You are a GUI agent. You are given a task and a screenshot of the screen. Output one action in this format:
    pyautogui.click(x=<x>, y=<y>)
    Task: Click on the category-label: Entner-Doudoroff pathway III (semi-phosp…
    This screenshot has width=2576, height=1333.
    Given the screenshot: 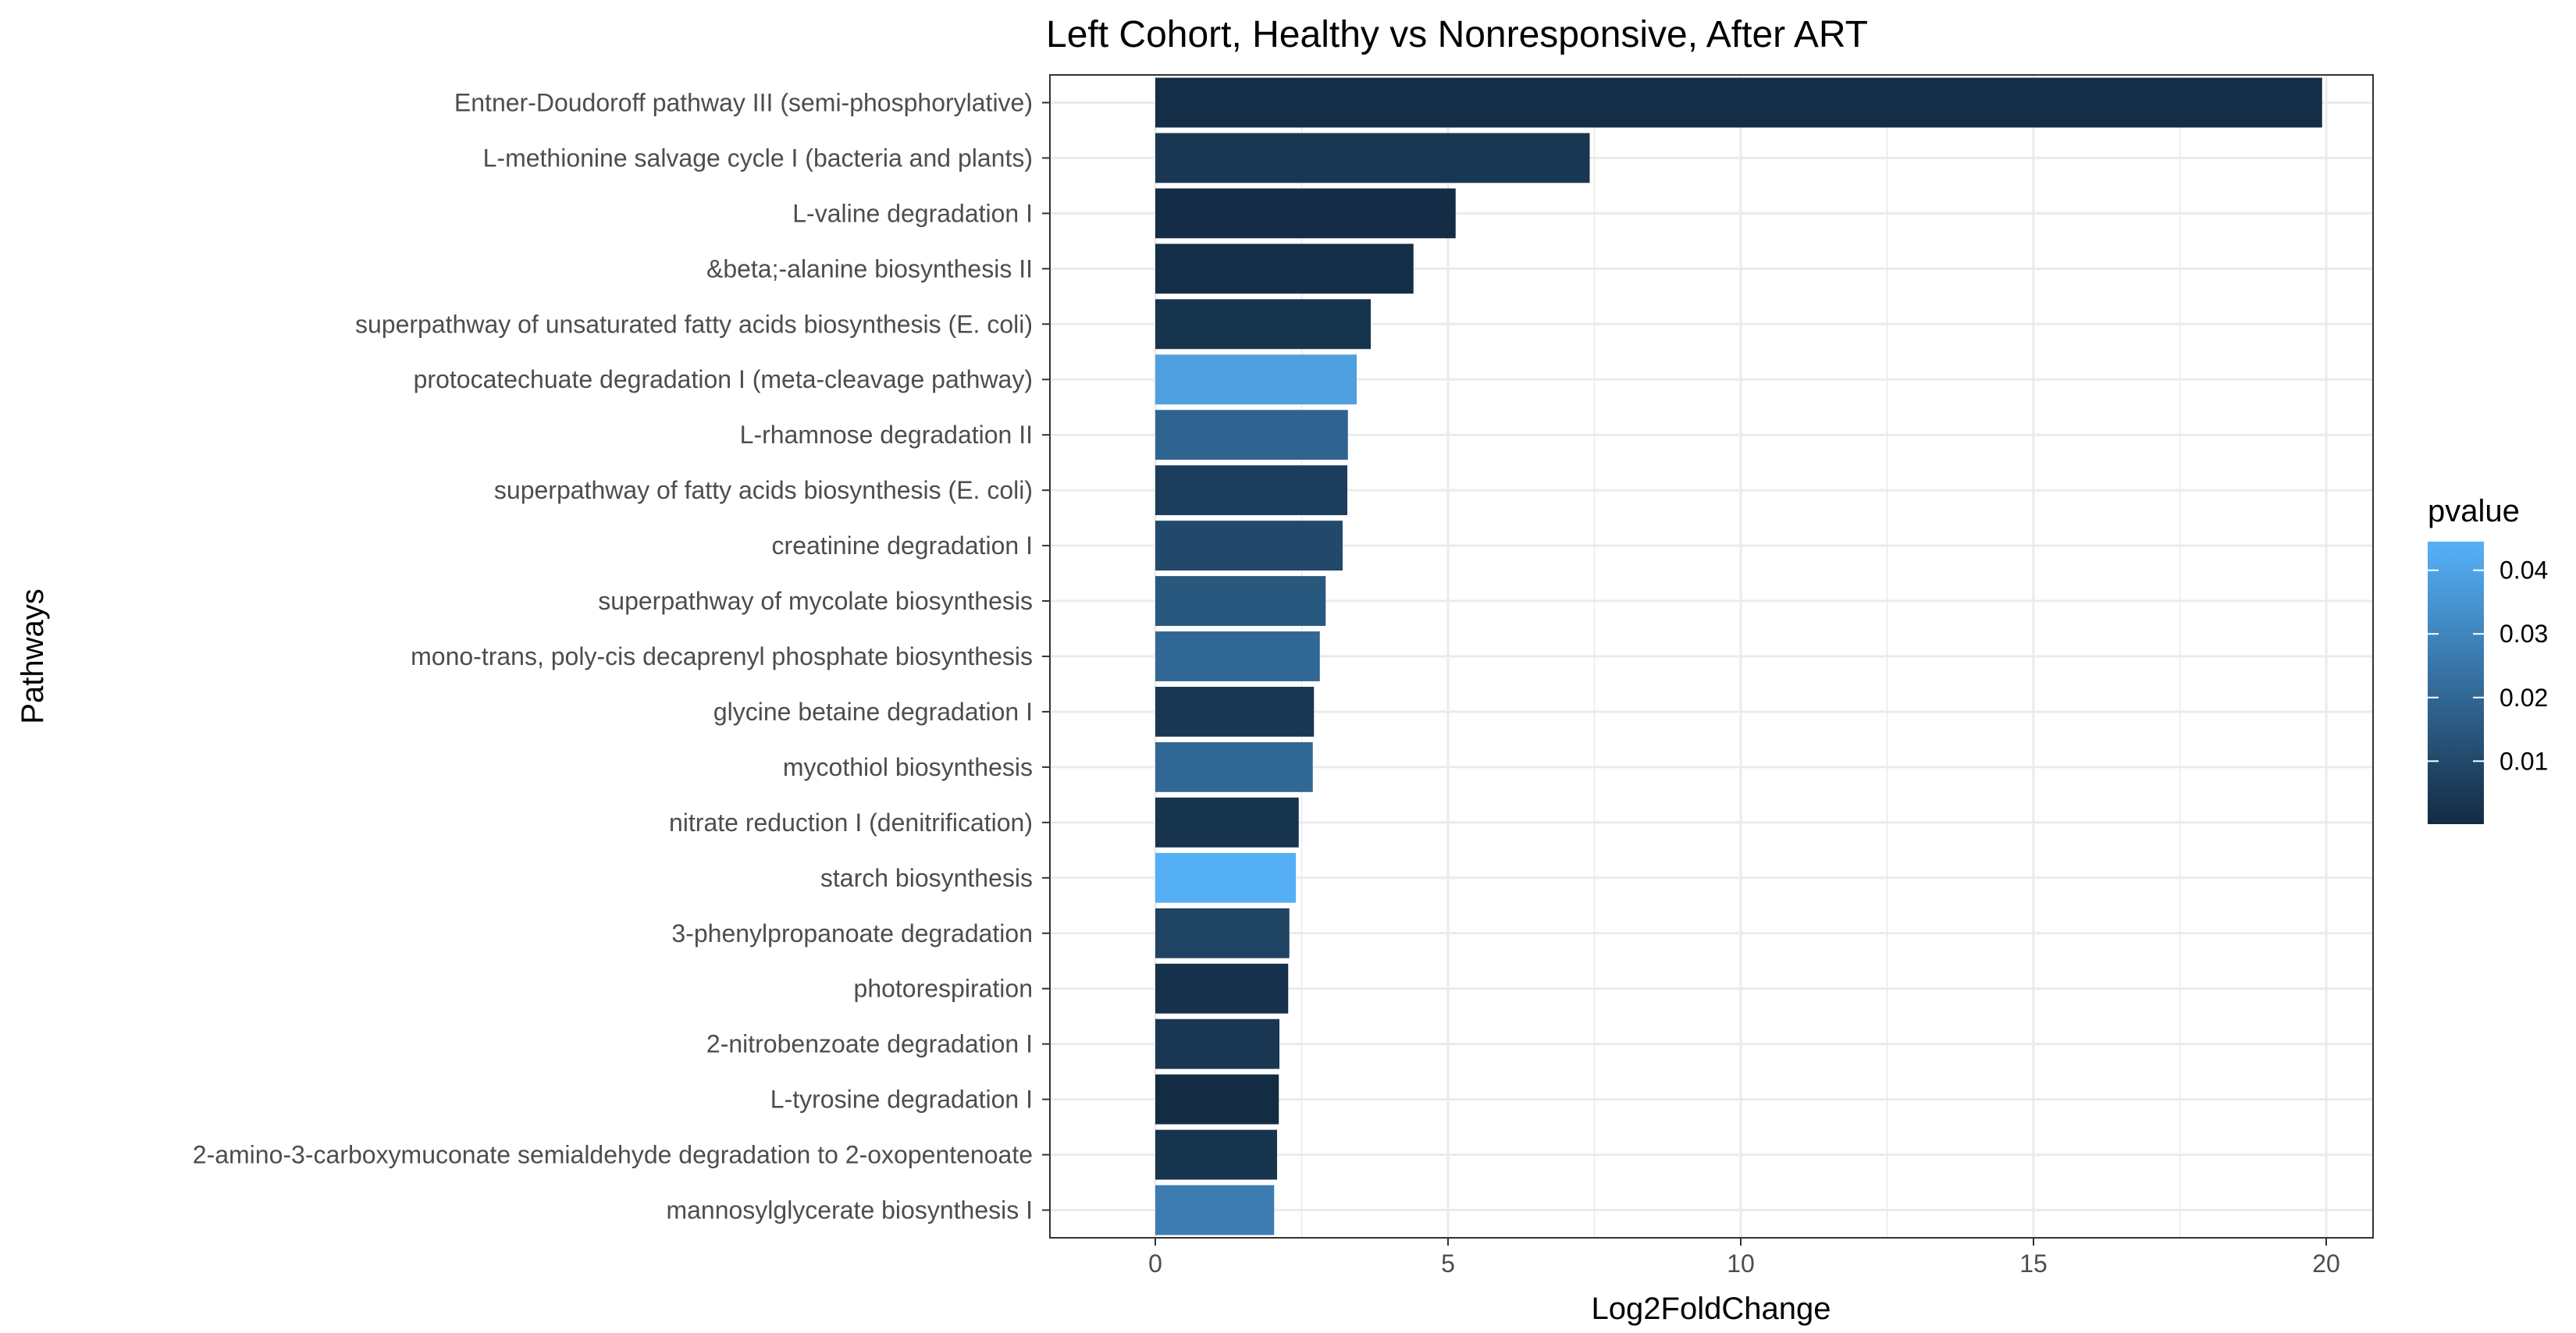 What is the action you would take?
    pyautogui.click(x=743, y=102)
    